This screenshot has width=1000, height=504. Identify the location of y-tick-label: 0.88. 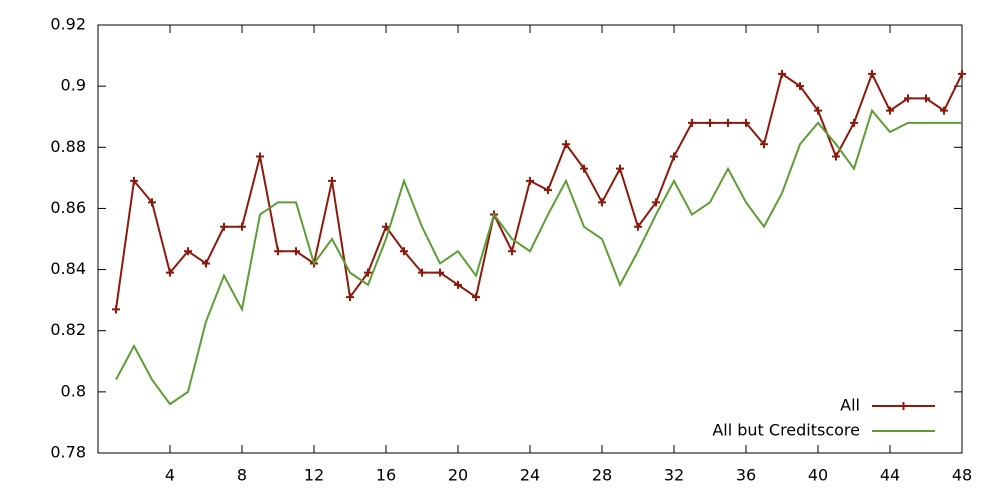
(68, 146).